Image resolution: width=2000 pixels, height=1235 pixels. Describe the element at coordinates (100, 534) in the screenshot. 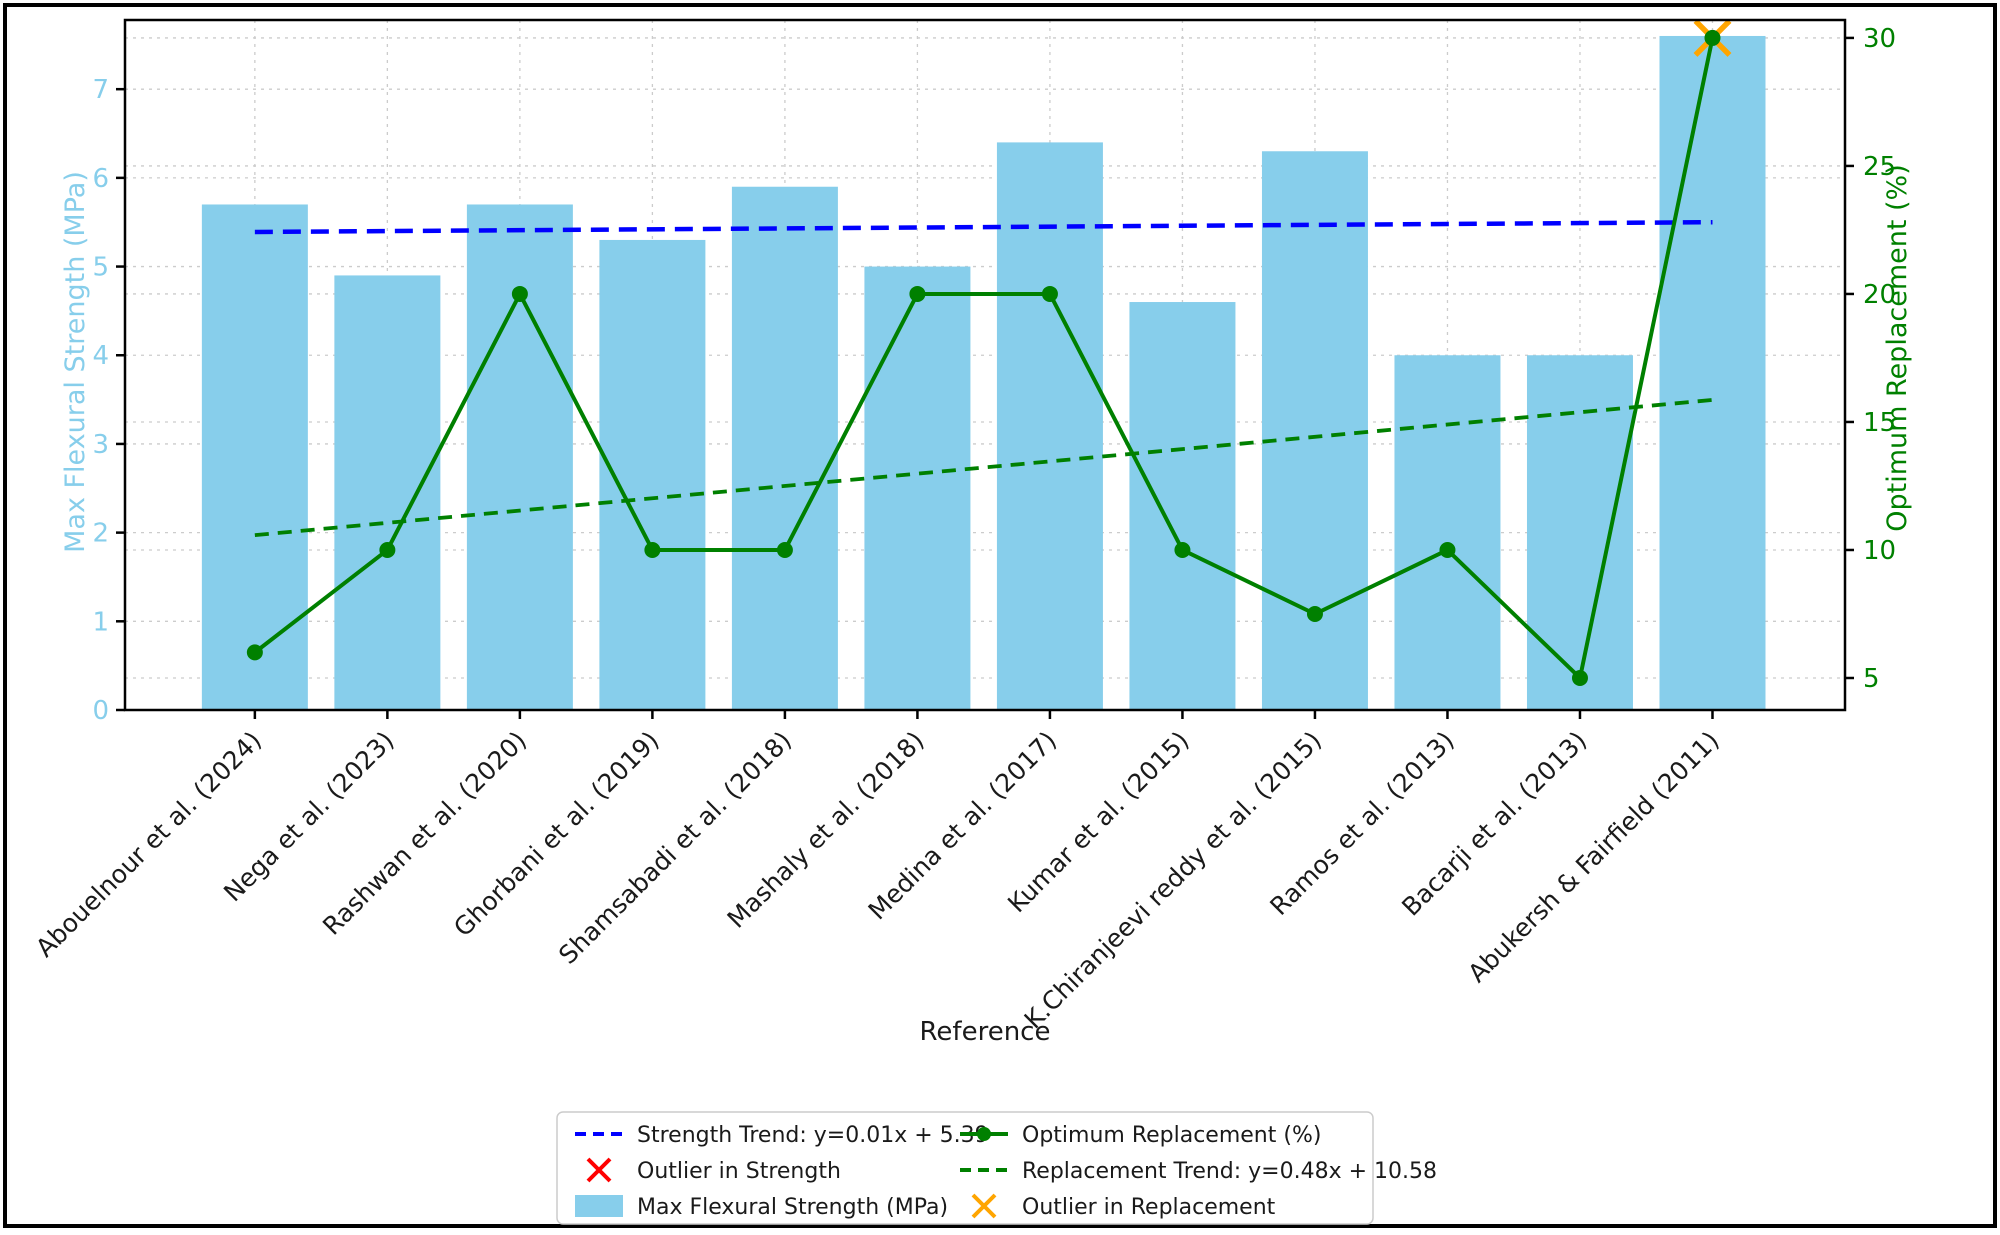

I see `left-tick-label: 2` at that location.